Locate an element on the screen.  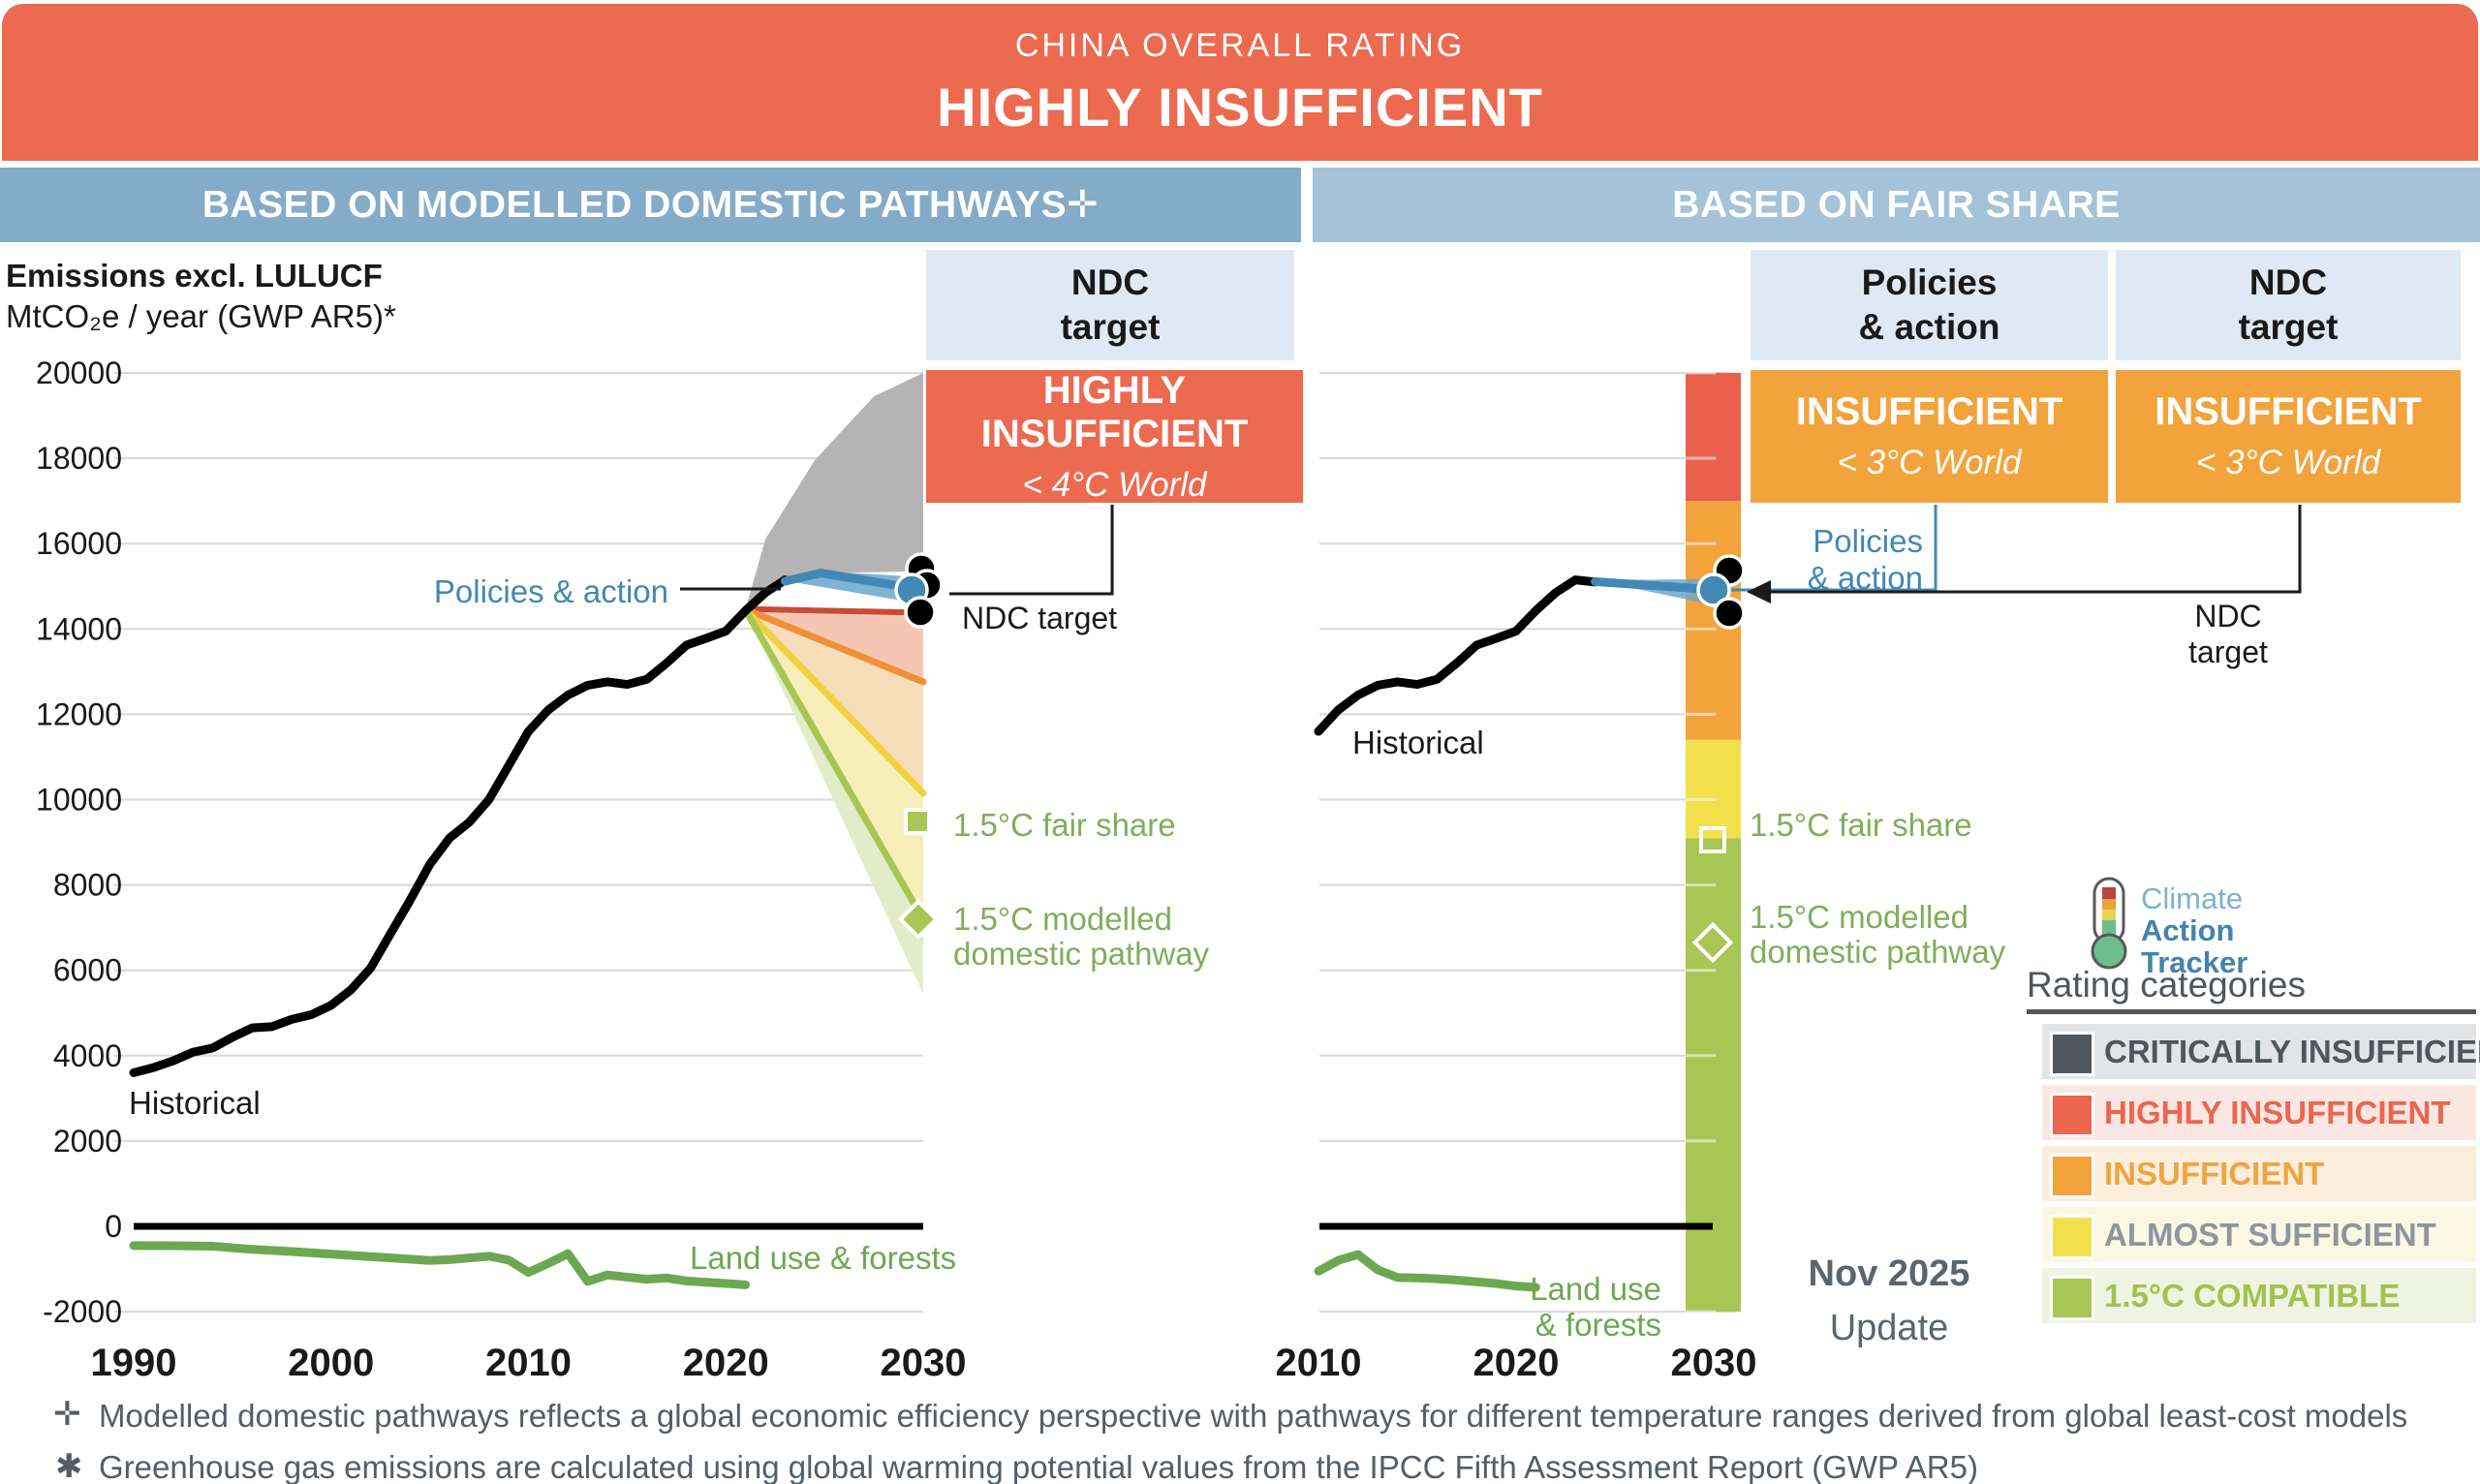
right-historical-label: Historical is located at coordinates (1418, 742).